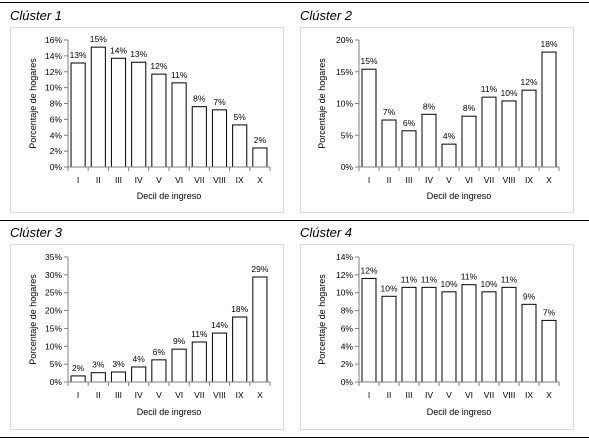 The width and height of the screenshot is (589, 441). What do you see at coordinates (459, 412) in the screenshot?
I see `x-axis-title: Decil de ingreso` at bounding box center [459, 412].